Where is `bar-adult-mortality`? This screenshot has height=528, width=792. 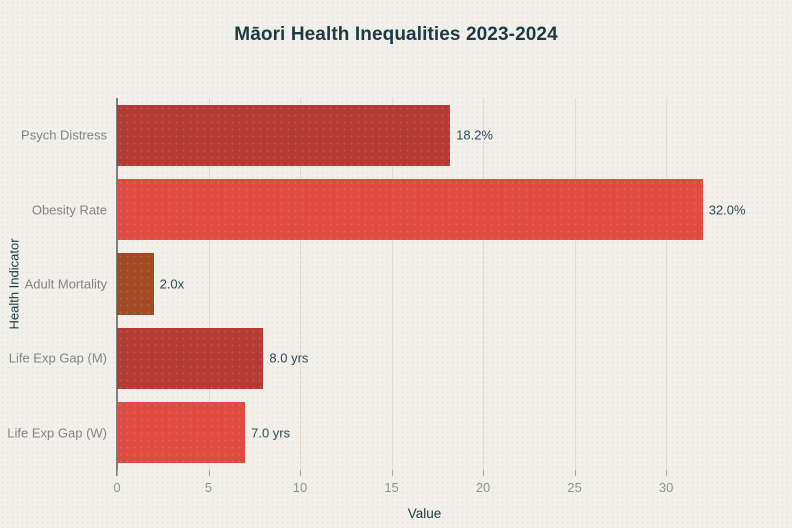
bar-adult-mortality is located at coordinates (135, 284).